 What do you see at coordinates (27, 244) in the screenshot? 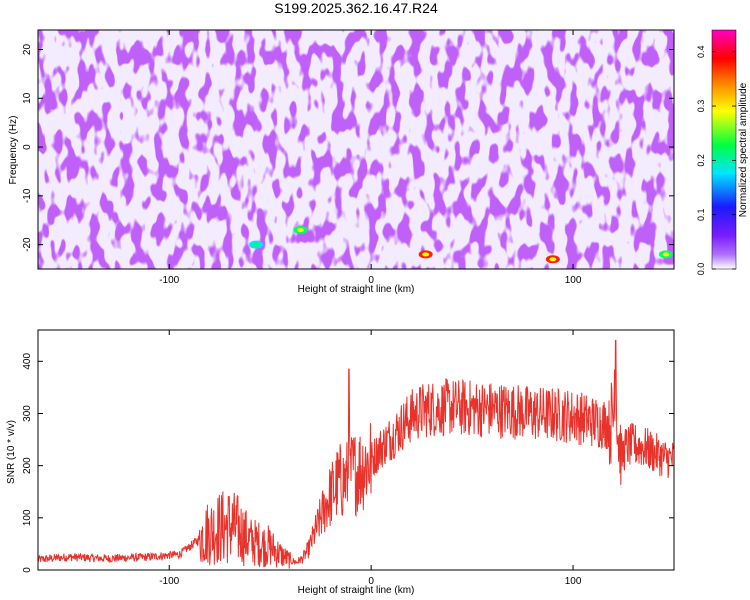
I see `heatmap-y-tick-label: -20` at bounding box center [27, 244].